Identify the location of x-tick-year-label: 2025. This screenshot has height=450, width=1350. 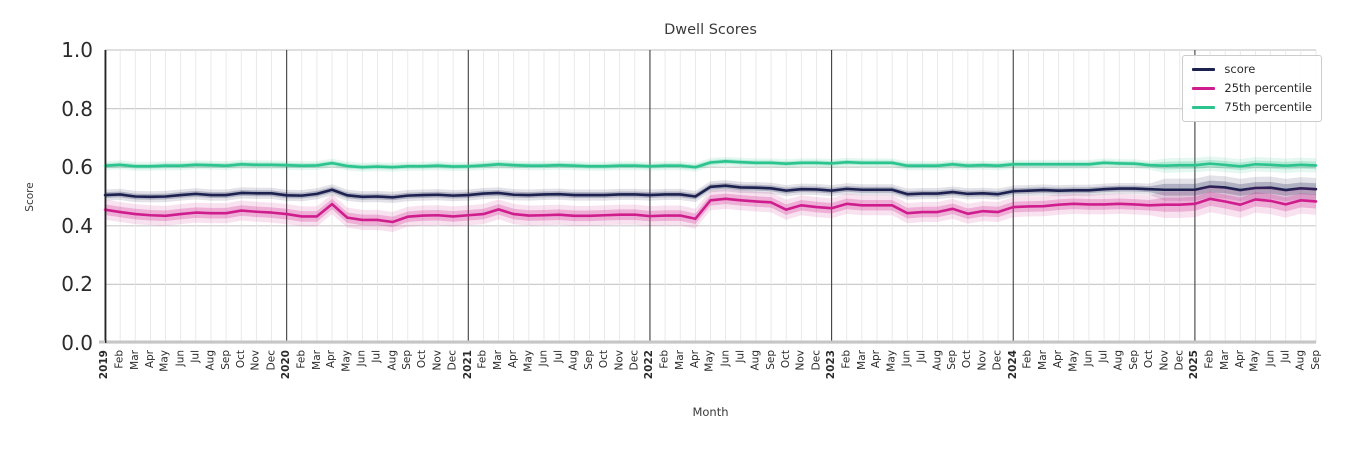
(1194, 365).